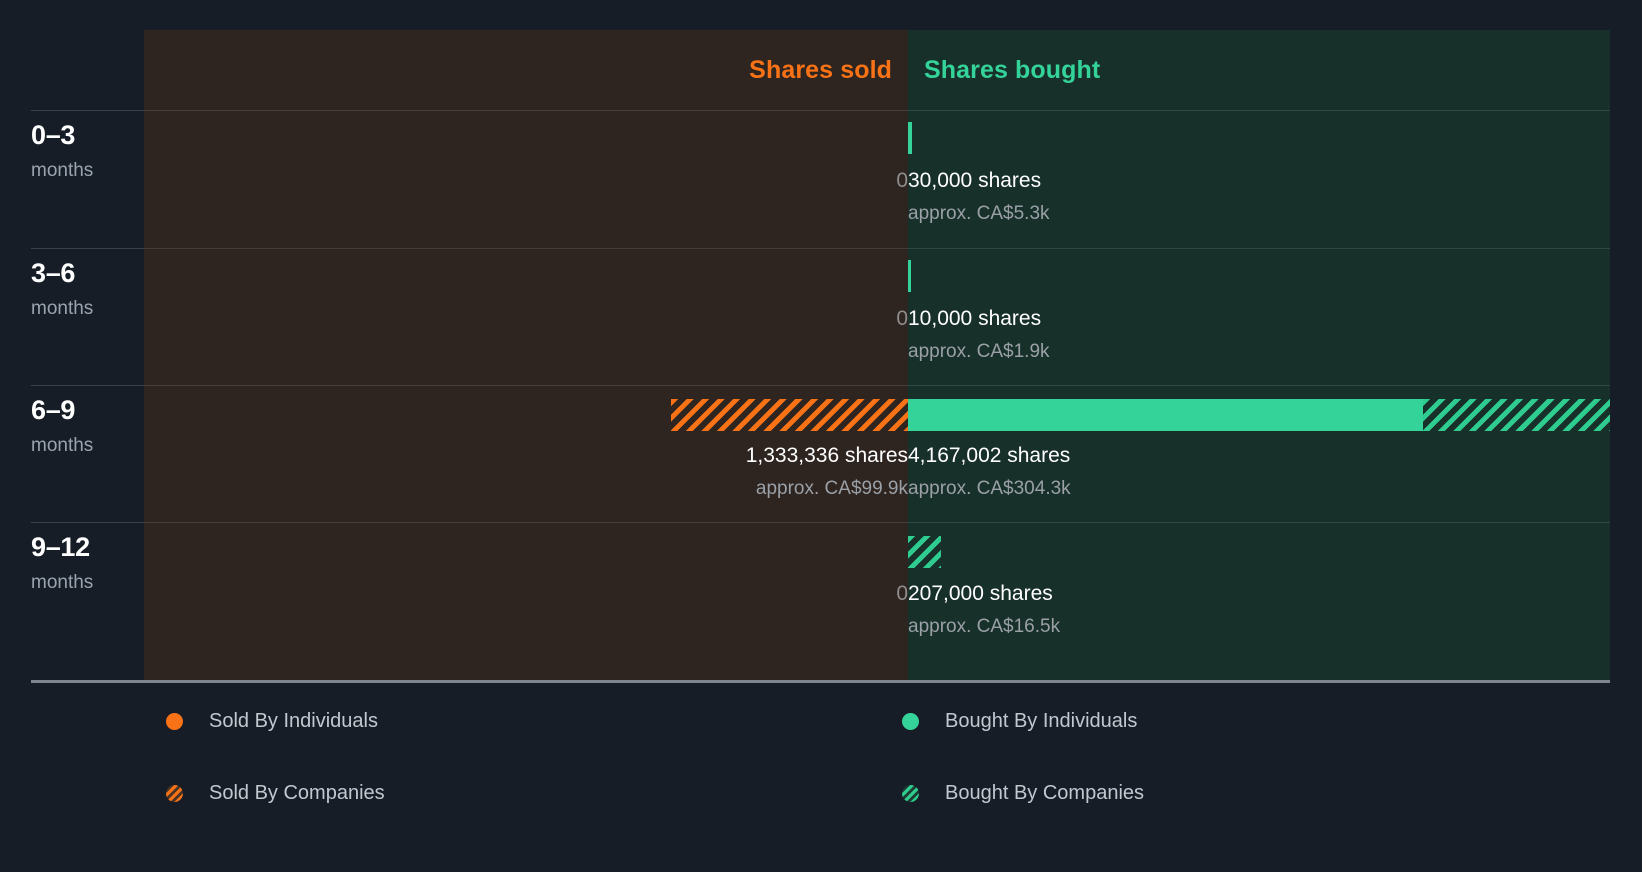 The height and width of the screenshot is (872, 1642). What do you see at coordinates (910, 793) in the screenshot?
I see `legend-swatch-bought-companies-icon` at bounding box center [910, 793].